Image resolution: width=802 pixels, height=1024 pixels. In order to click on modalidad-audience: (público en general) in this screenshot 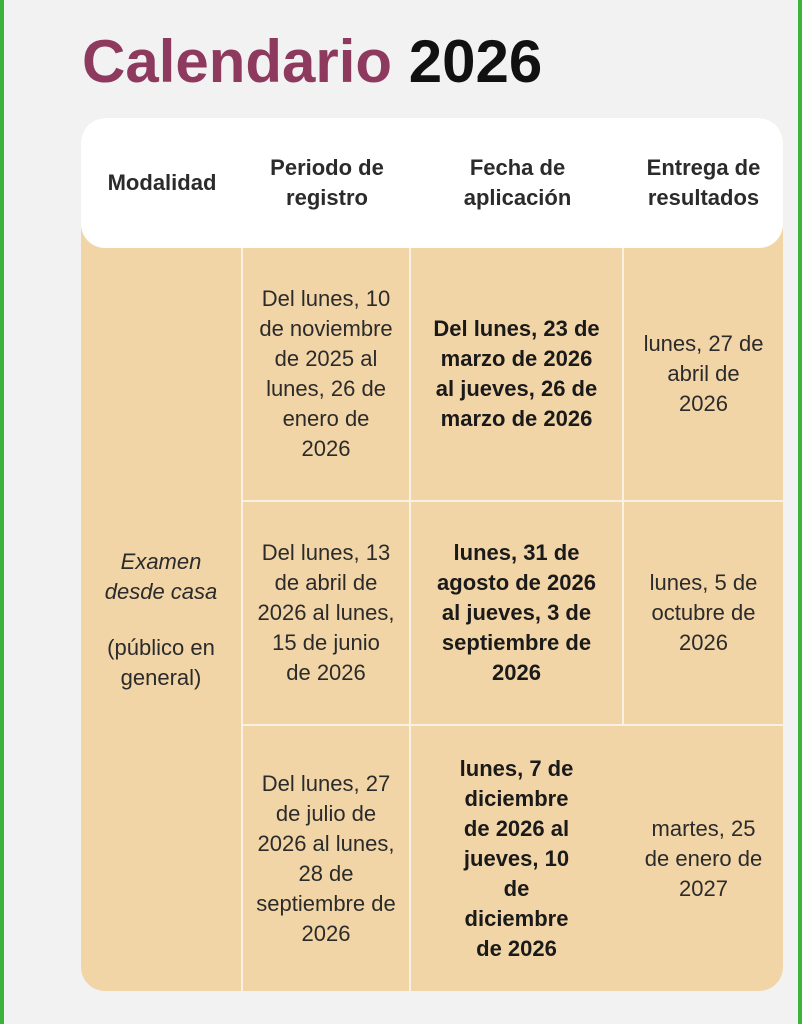, I will do `click(161, 662)`.